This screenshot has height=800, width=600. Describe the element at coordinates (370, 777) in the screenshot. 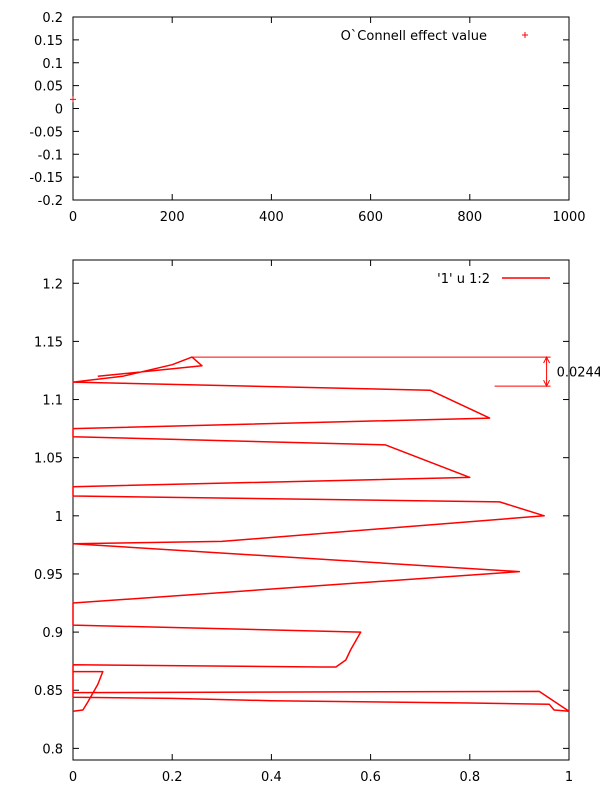

I see `x-tick-label: 0.6` at that location.